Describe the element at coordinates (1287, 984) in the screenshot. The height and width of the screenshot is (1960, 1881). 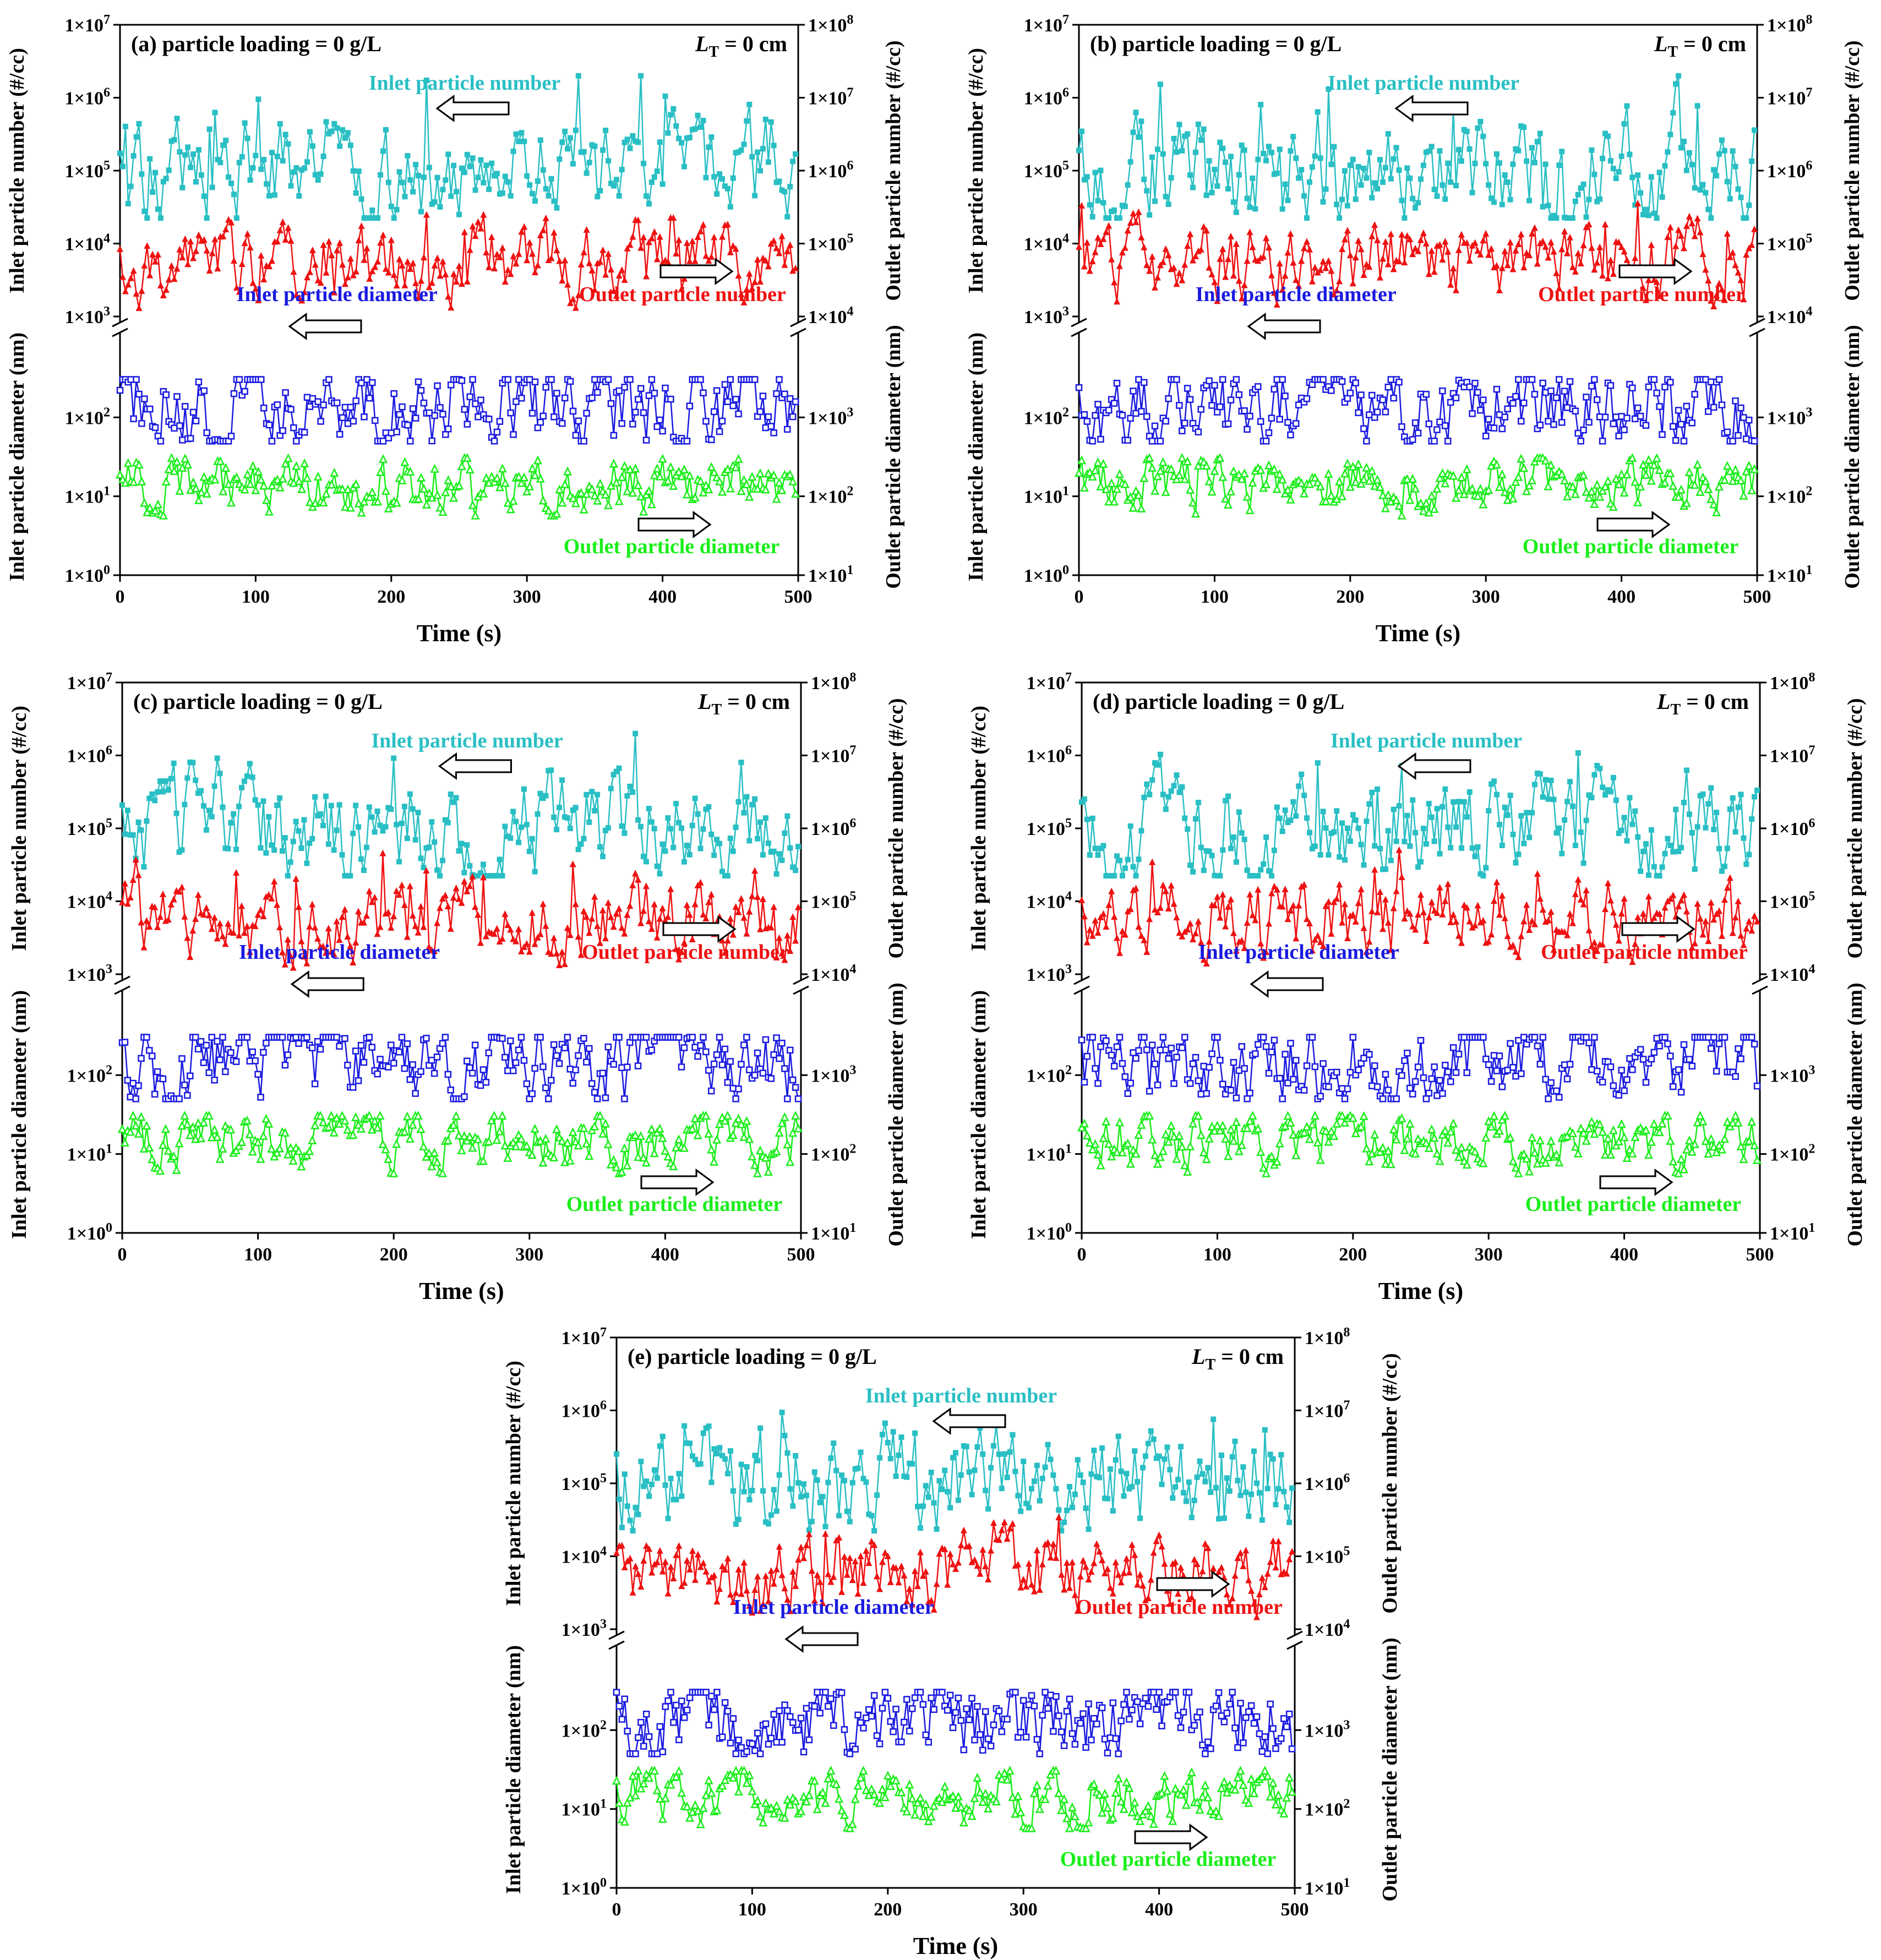
I see `arrow-inlet-diameter` at that location.